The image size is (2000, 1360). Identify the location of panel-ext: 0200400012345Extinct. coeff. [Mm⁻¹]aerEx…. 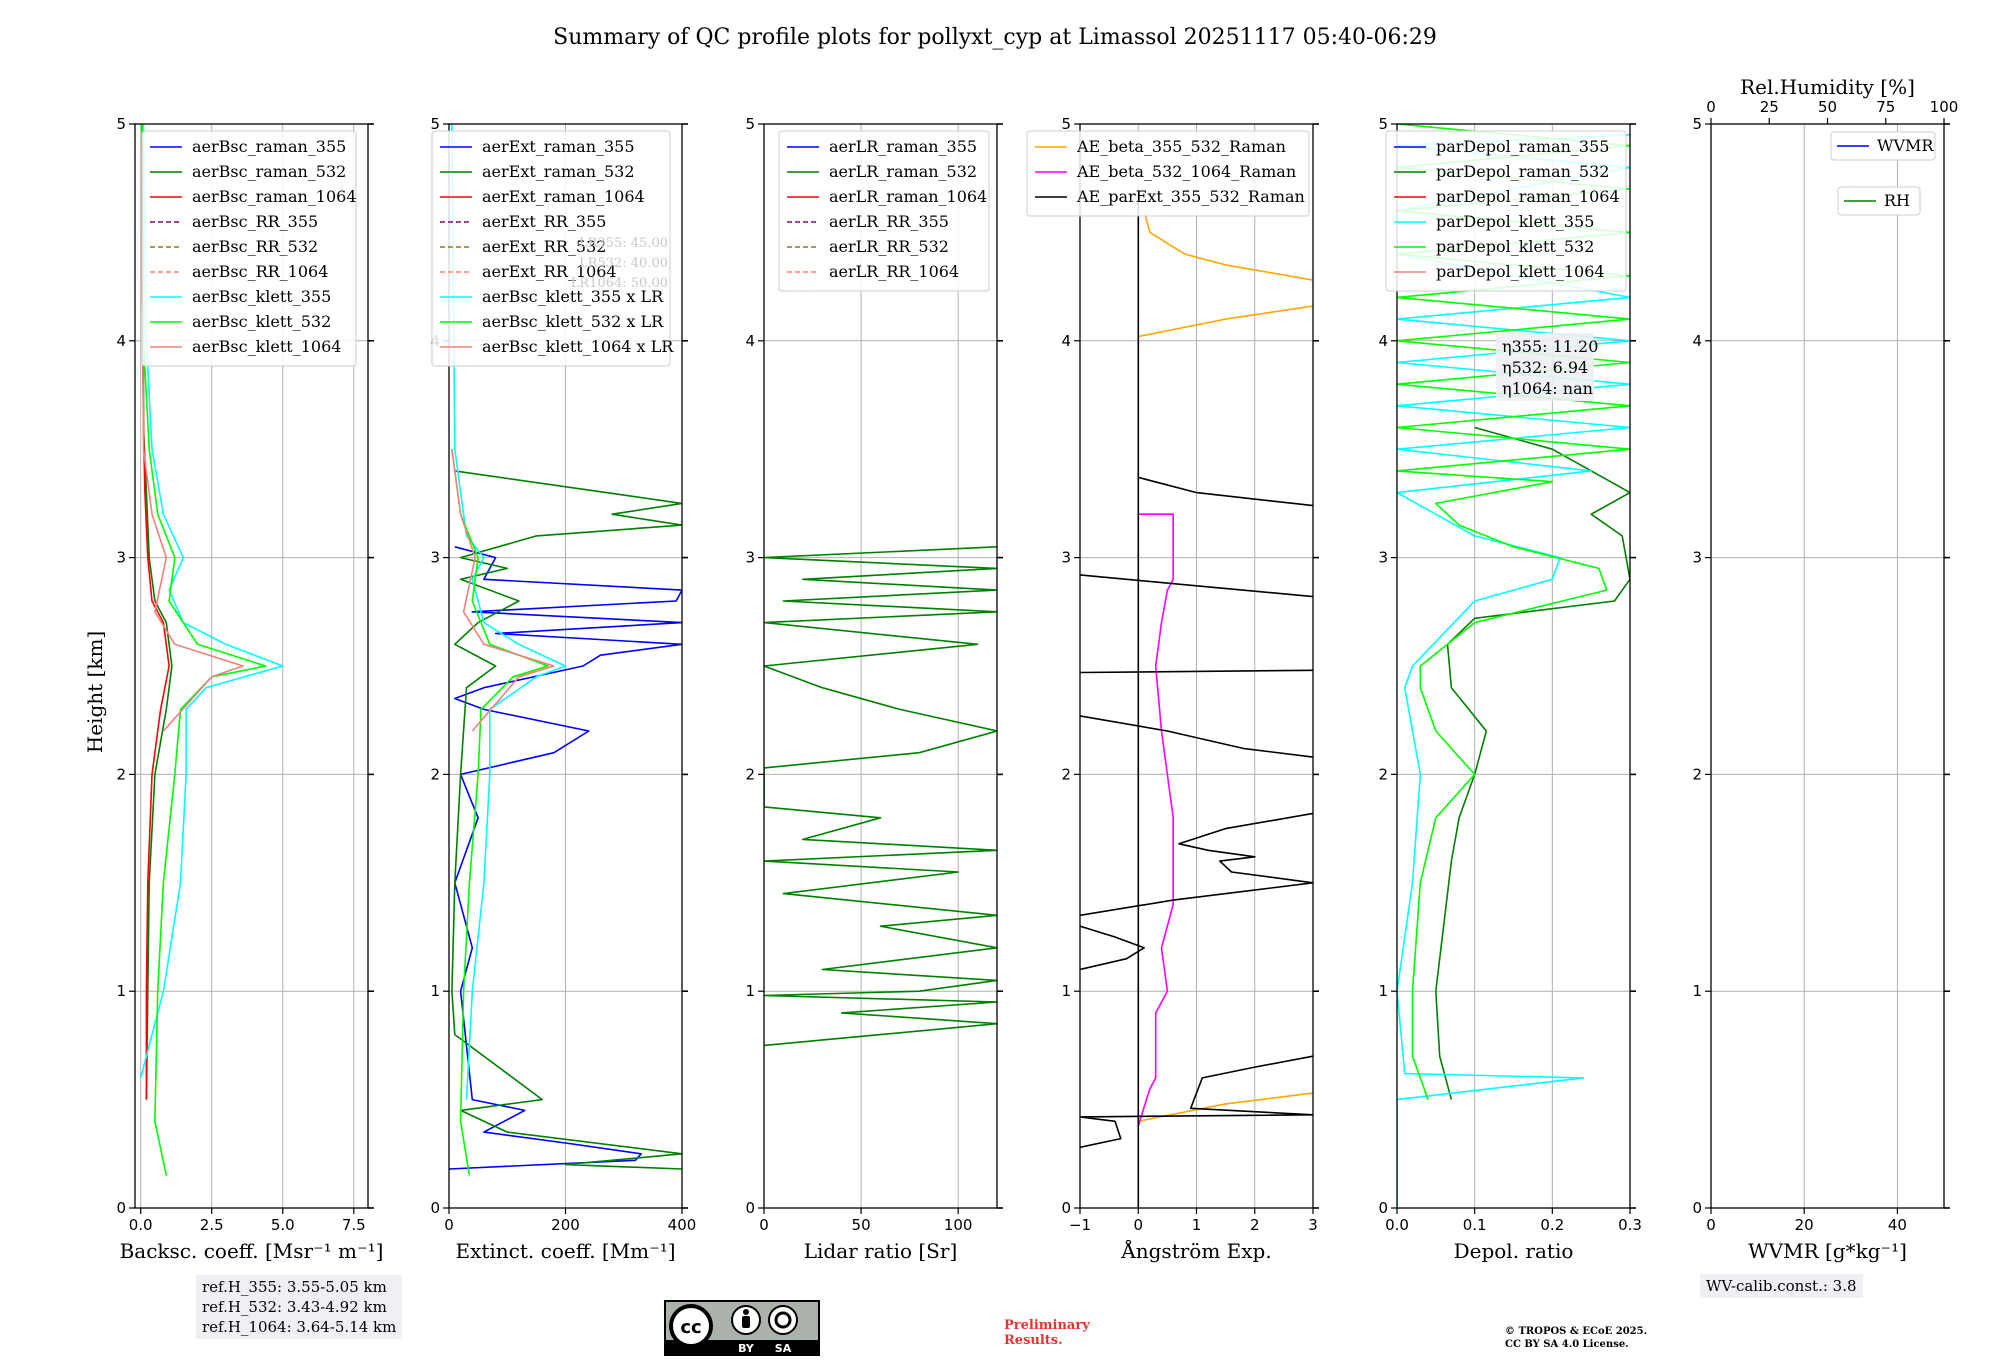
(563, 689).